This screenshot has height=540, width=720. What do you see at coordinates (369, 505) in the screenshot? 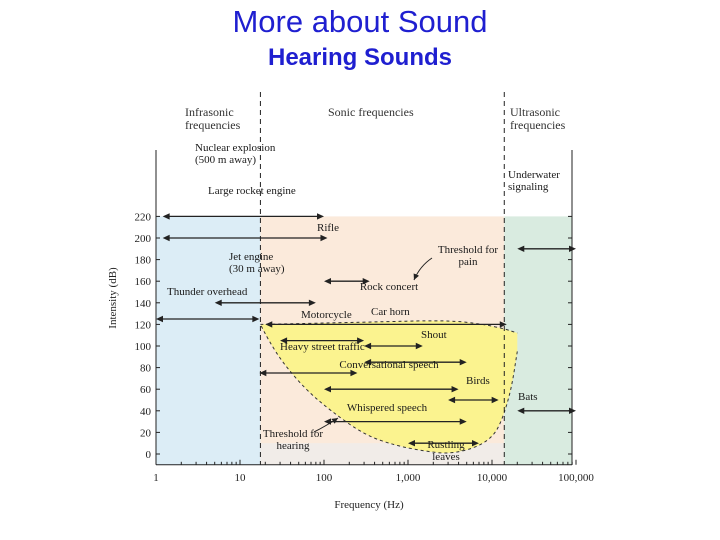
I see `x-axis-label: Frequency (Hz)` at bounding box center [369, 505].